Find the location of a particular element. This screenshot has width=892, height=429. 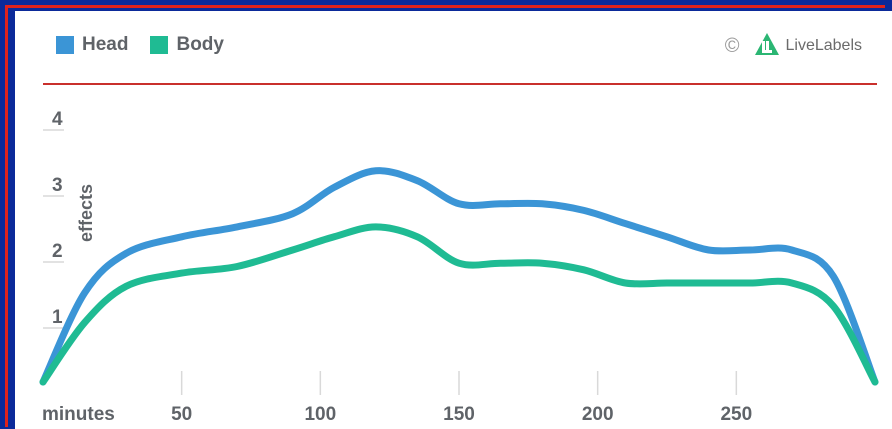

legend-label-body: Body is located at coordinates (200, 44).